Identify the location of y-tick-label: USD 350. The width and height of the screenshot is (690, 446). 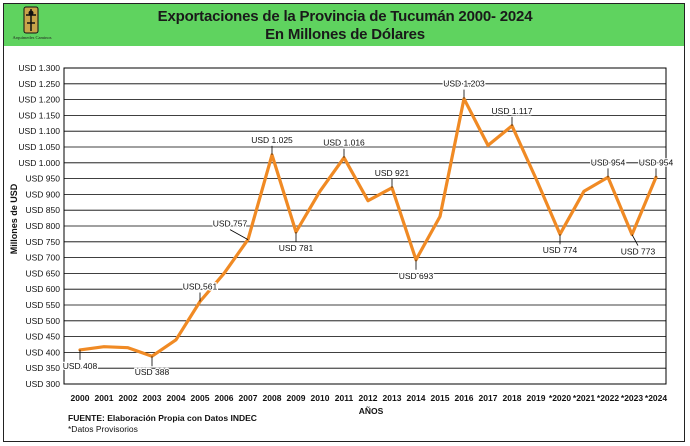
(43, 368).